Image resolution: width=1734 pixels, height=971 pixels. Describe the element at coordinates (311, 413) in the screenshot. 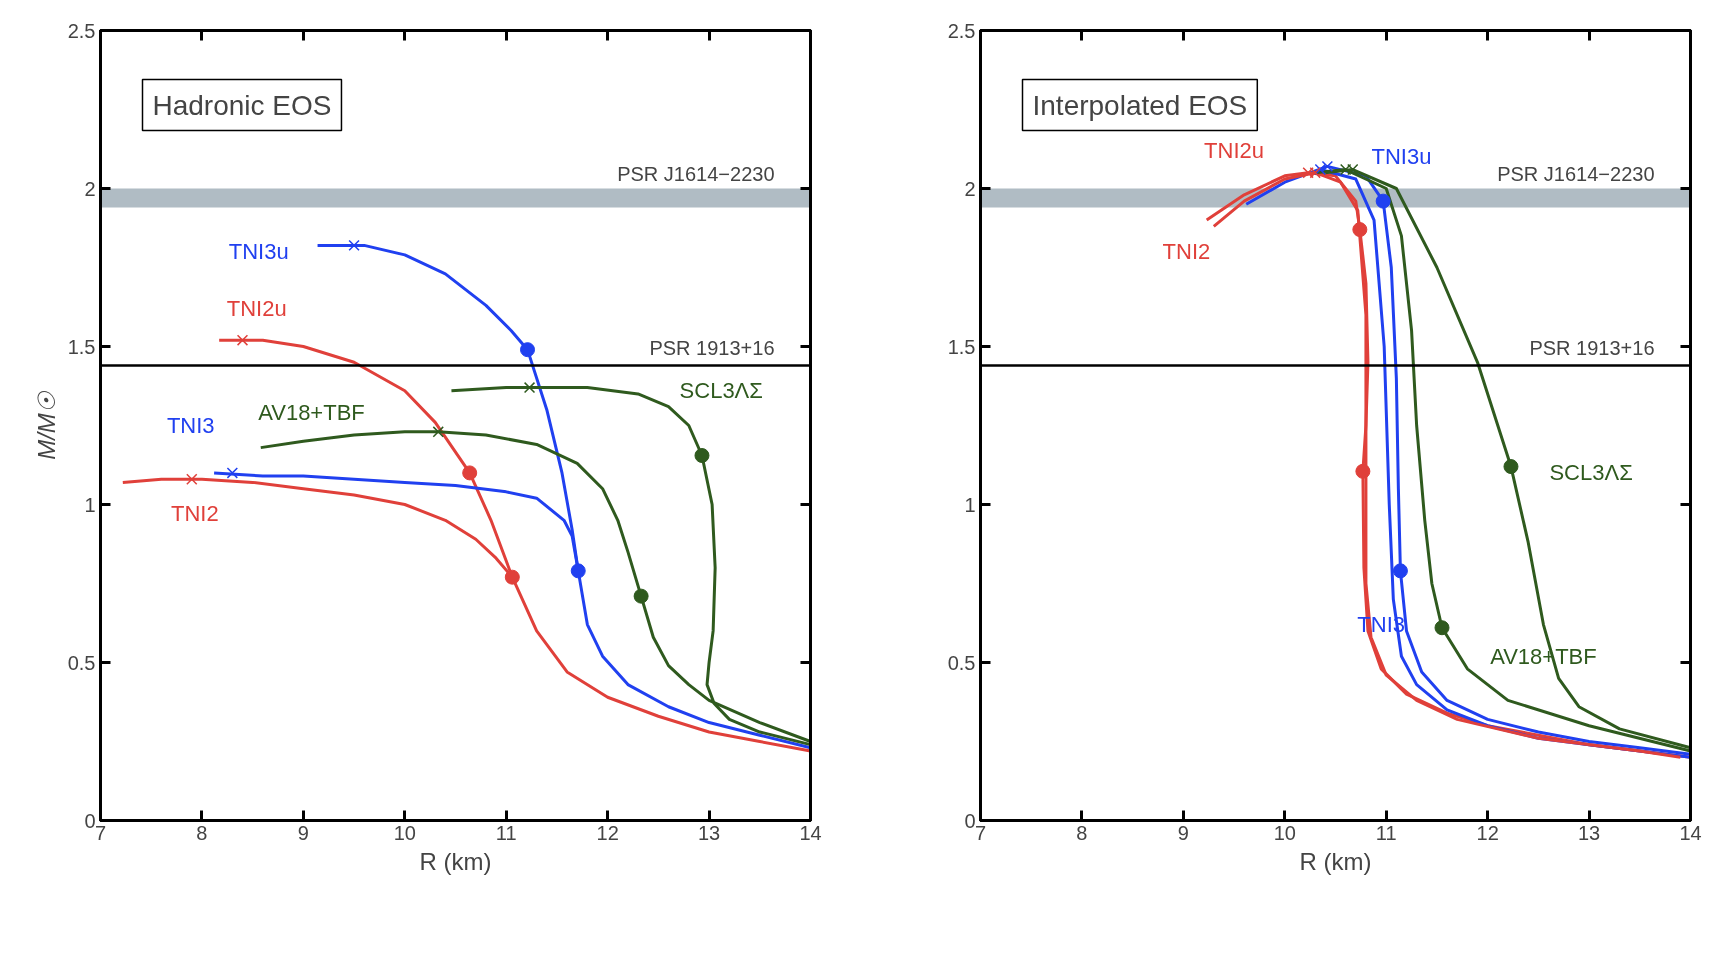

I see `series-label: AV18+TBF` at that location.